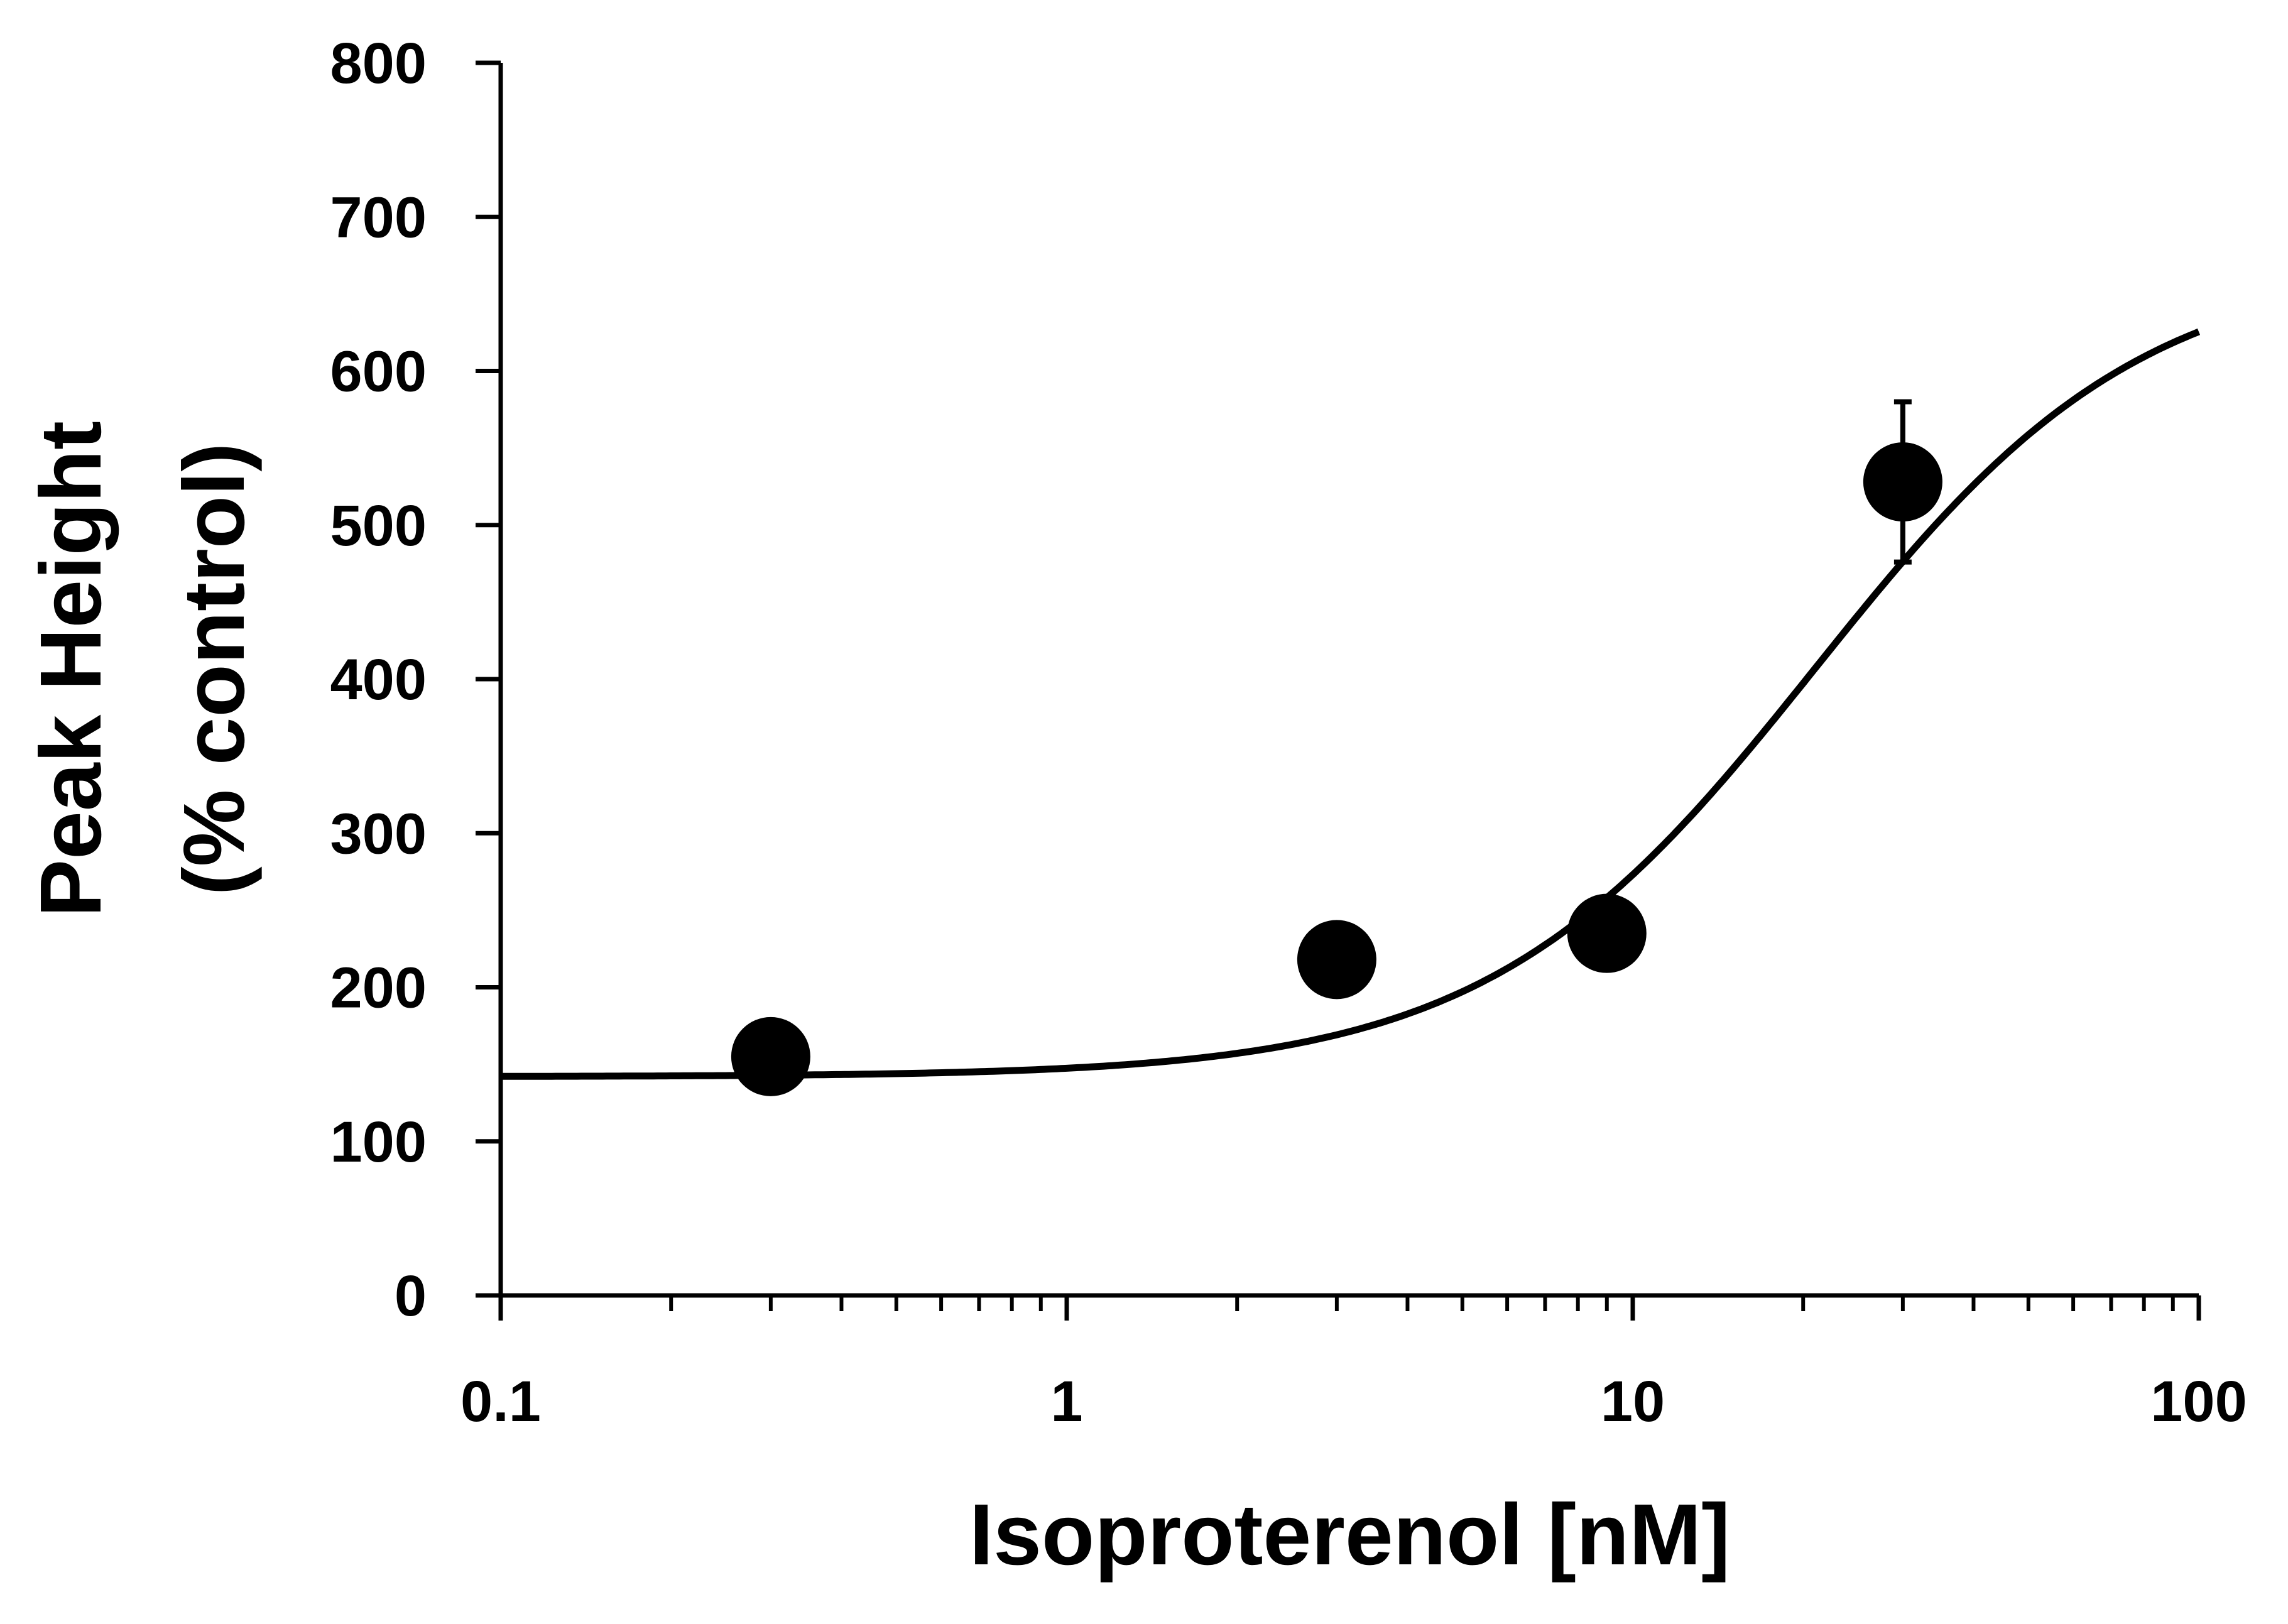 This screenshot has height=1624, width=2288. Describe the element at coordinates (143, 669) in the screenshot. I see `y-axis-title: Peak Height (% control)` at that location.